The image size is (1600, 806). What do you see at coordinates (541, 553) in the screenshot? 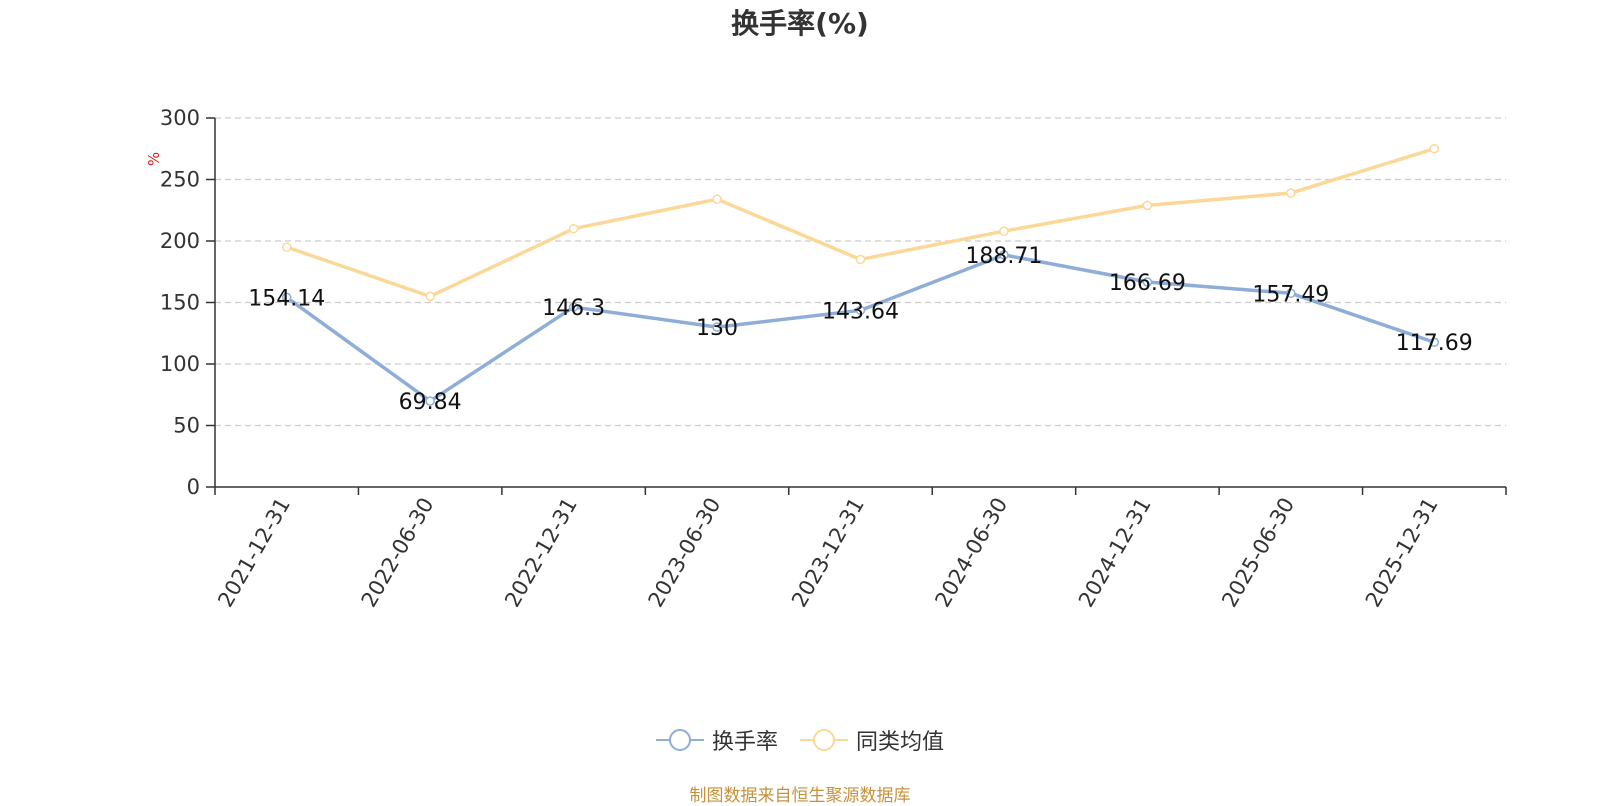
I see `x-tick-label: 2022-12-31` at bounding box center [541, 553].